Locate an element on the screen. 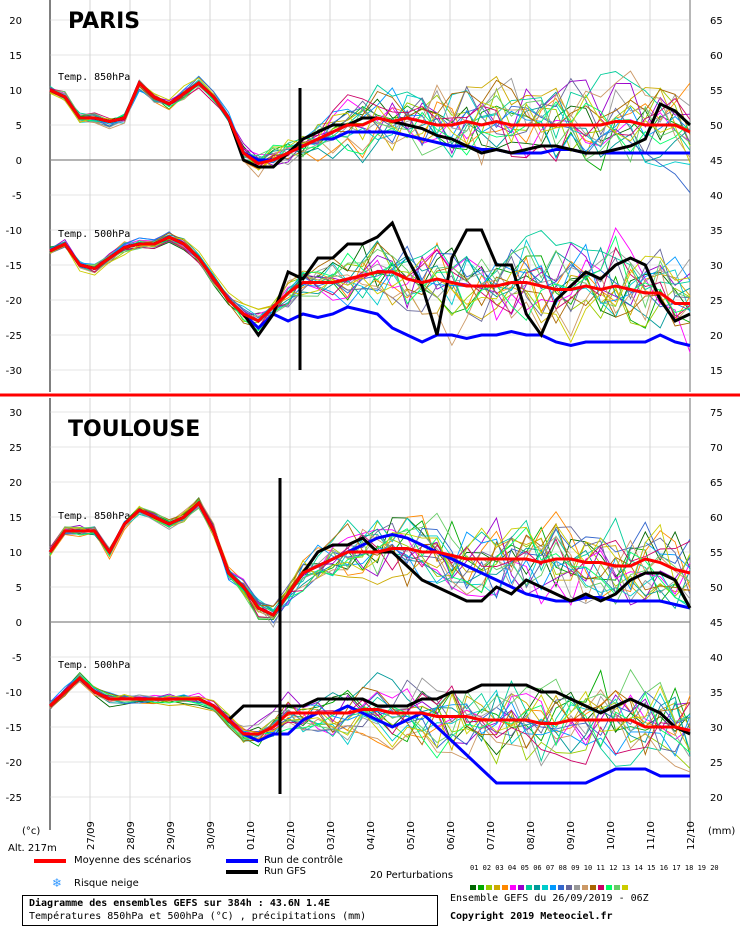 This screenshot has height=926, width=740. legend-snow-label: Risque neige is located at coordinates (106, 883).